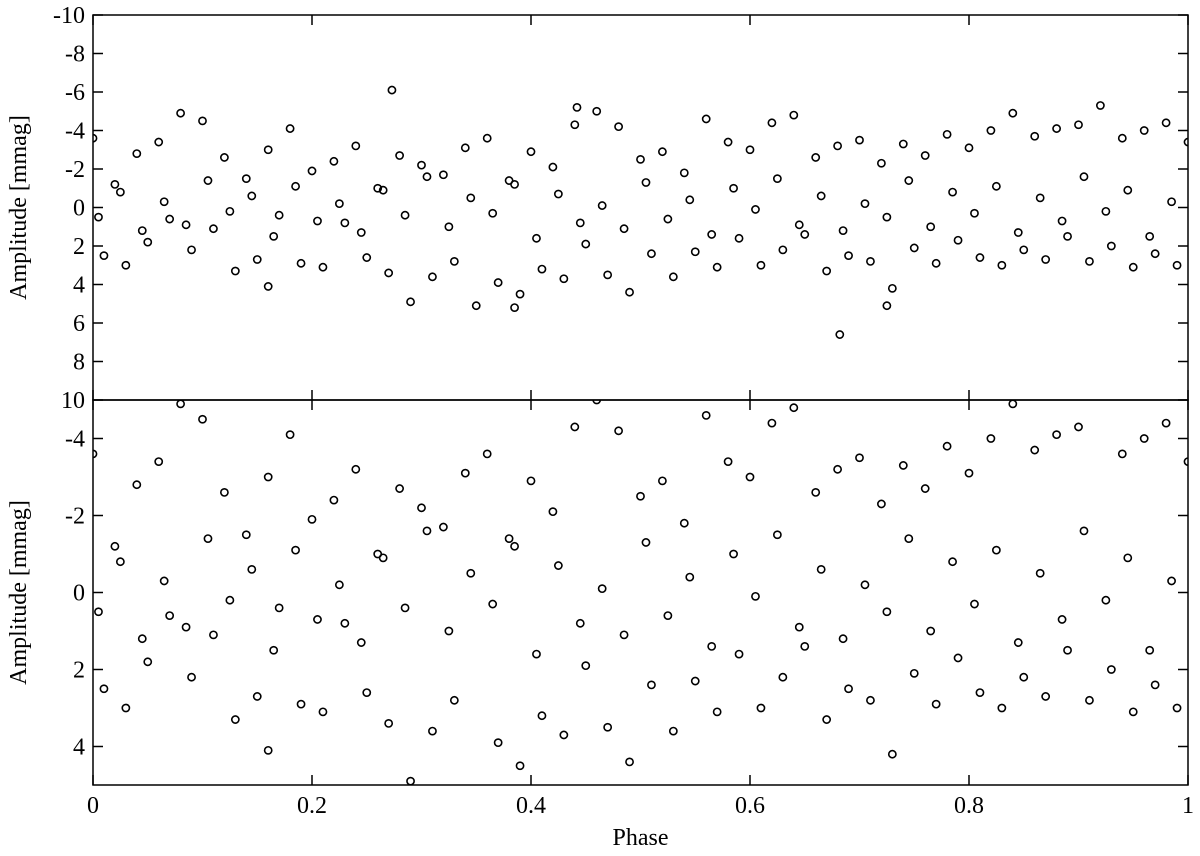 This screenshot has height=856, width=1200. I want to click on y-tick-label: -4, so click(75, 440).